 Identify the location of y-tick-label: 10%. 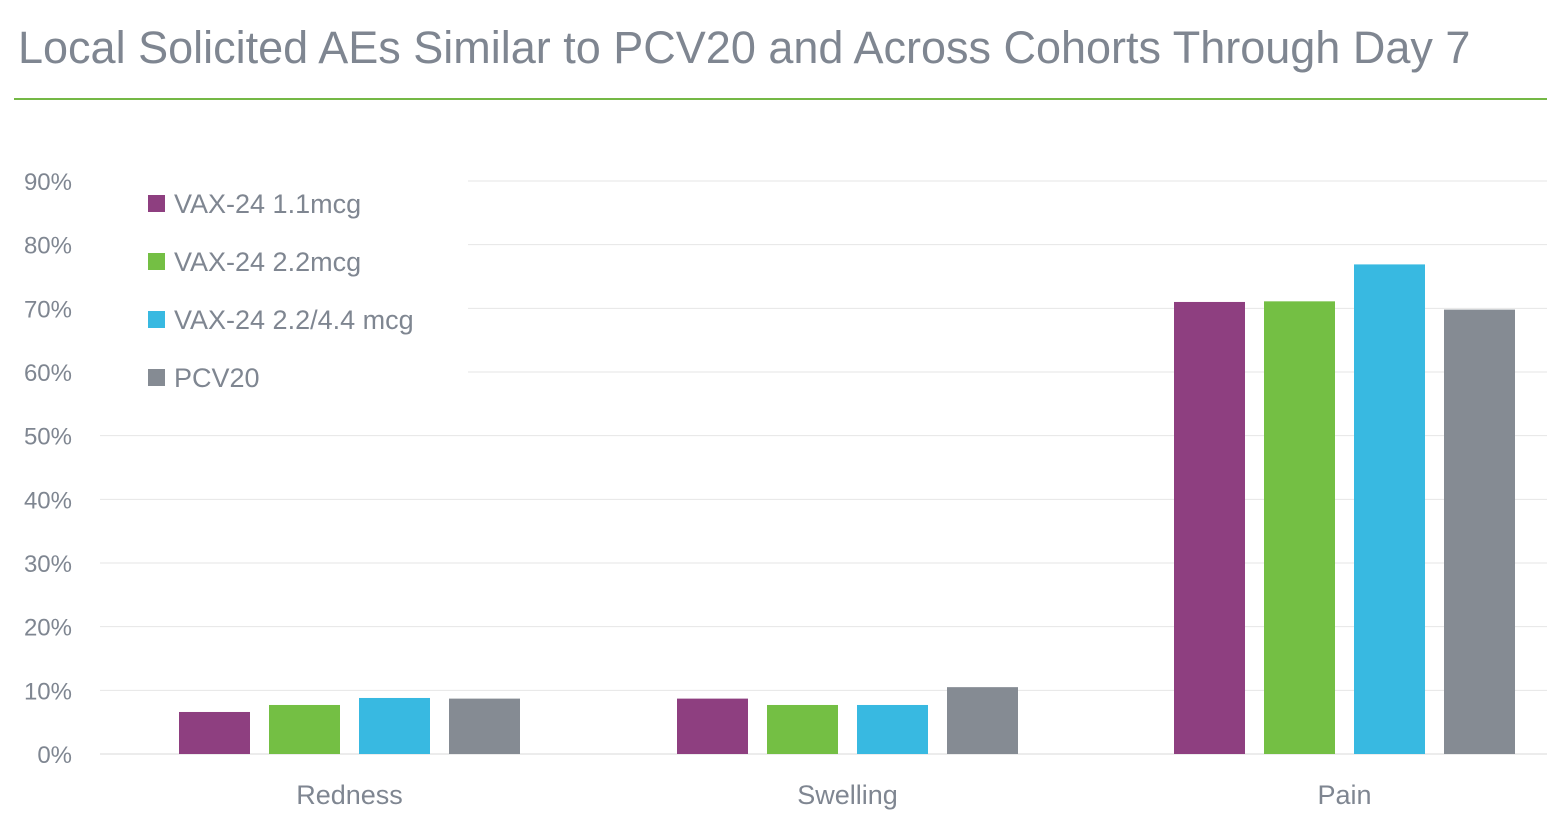
(48, 691).